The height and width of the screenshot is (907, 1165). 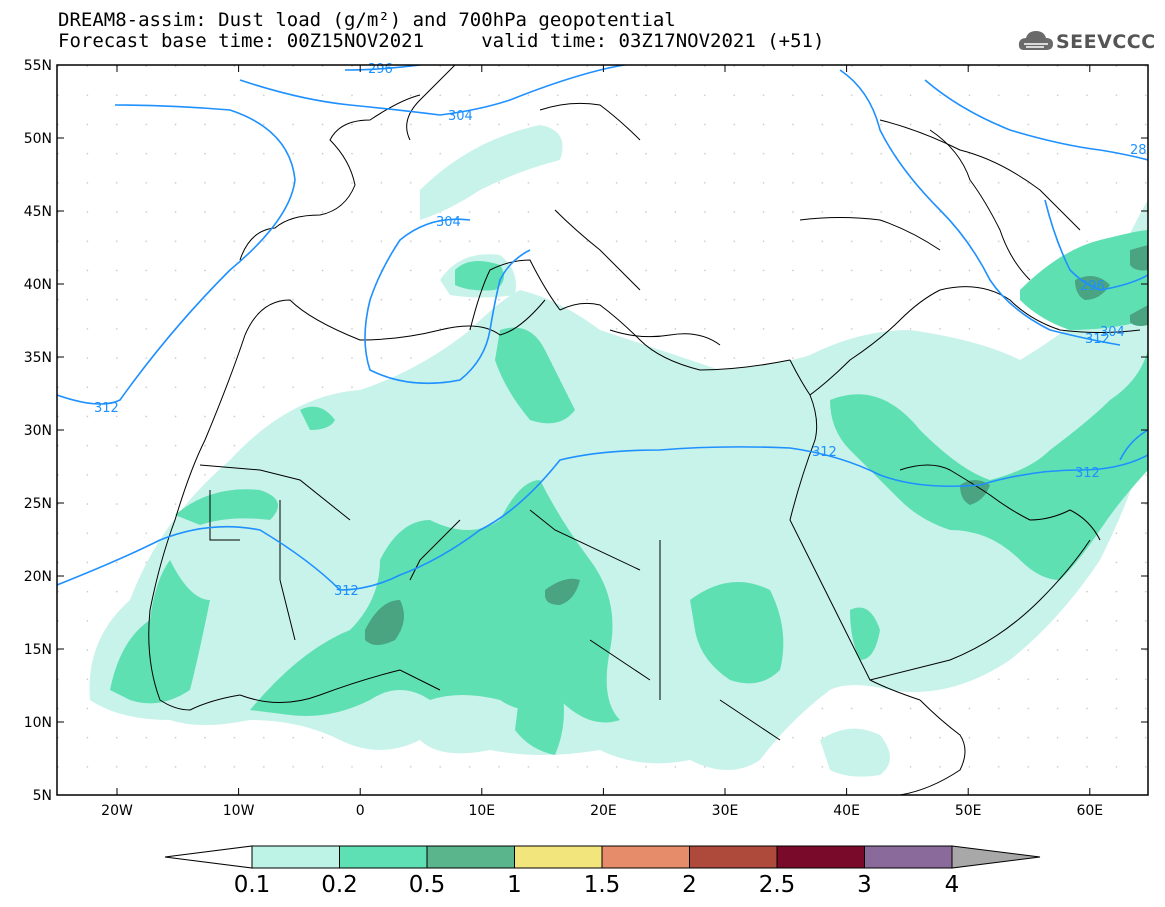 What do you see at coordinates (952, 885) in the screenshot?
I see `colorbar-label: 4` at bounding box center [952, 885].